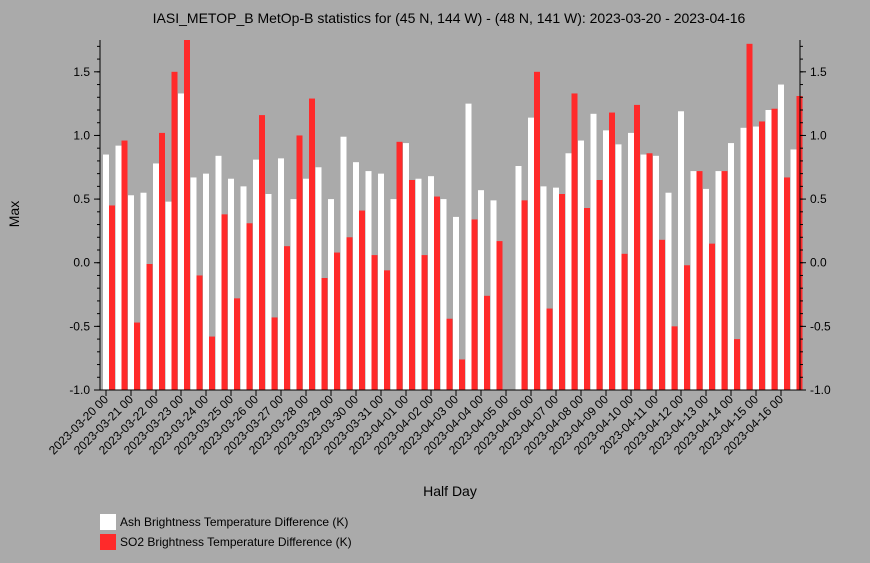 This screenshot has width=870, height=563. Describe the element at coordinates (820, 390) in the screenshot. I see `y-tick-label-right: -1.0` at that location.